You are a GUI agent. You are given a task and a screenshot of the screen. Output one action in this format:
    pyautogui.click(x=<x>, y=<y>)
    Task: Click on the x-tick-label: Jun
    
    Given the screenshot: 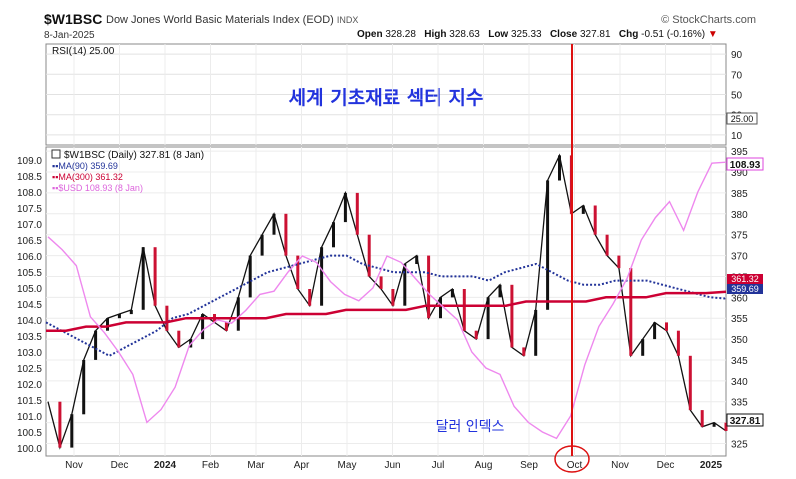 What is the action you would take?
    pyautogui.click(x=392, y=465)
    